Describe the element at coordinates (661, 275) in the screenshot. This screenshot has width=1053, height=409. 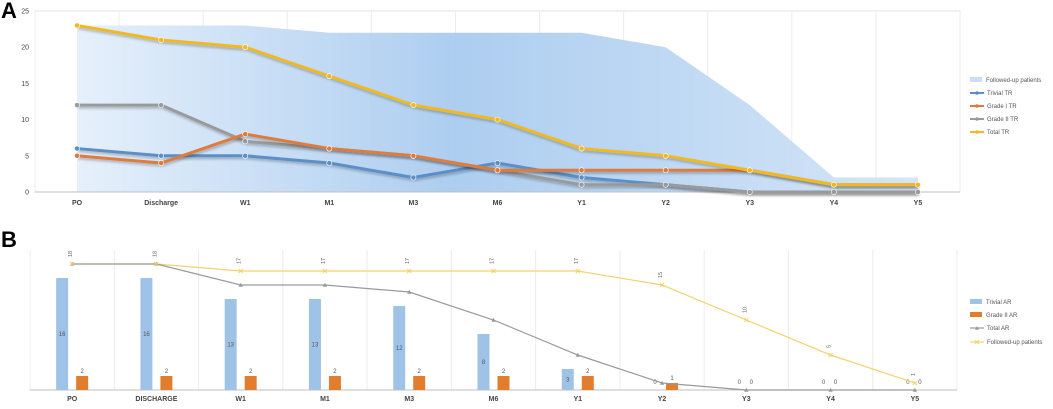
I see `data-label-followed-up-patients: 15` at that location.